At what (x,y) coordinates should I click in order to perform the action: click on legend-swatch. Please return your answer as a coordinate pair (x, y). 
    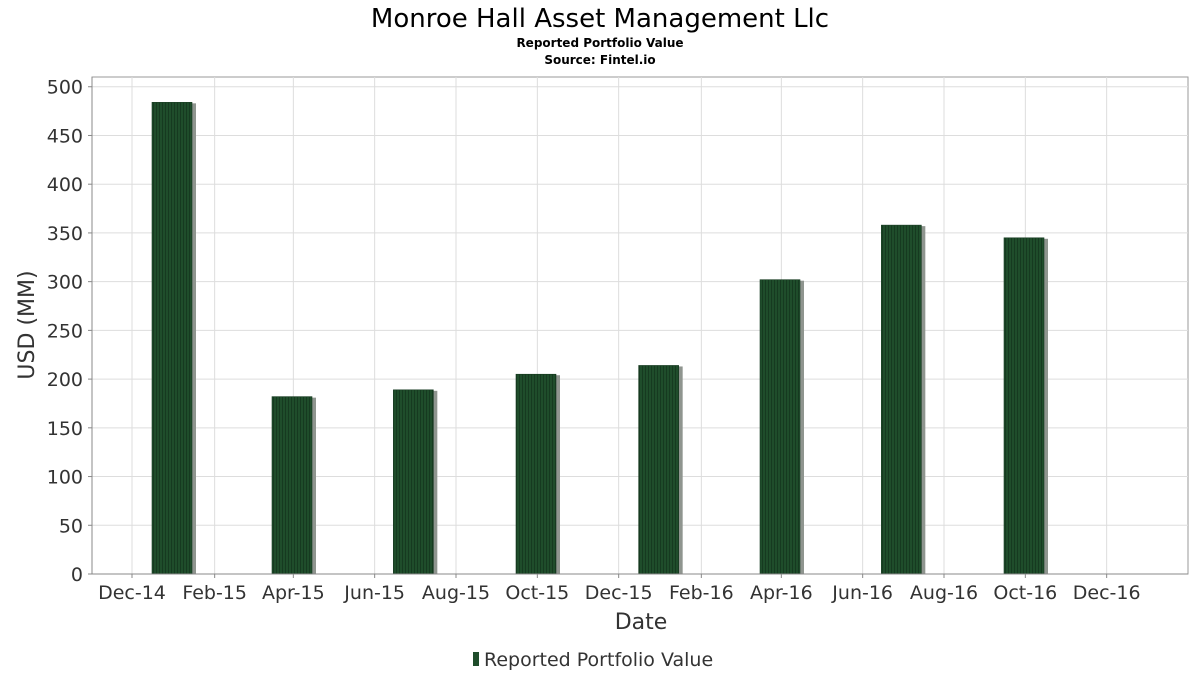
    Looking at the image, I should click on (476, 659).